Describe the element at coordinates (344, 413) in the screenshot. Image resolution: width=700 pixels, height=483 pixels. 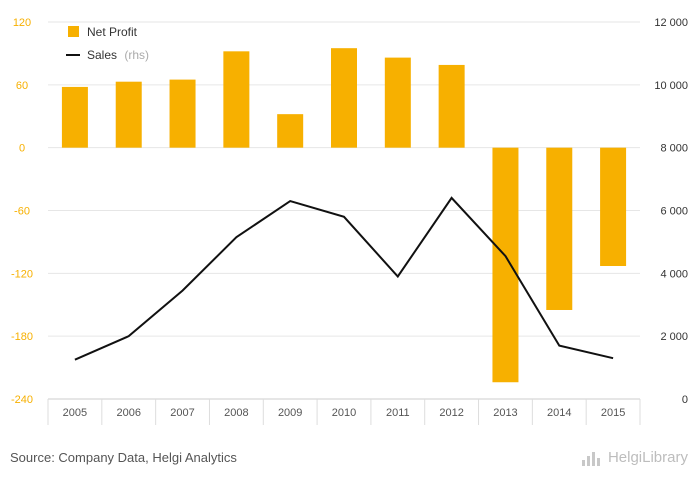
I see `x-tick-label: 2010` at that location.